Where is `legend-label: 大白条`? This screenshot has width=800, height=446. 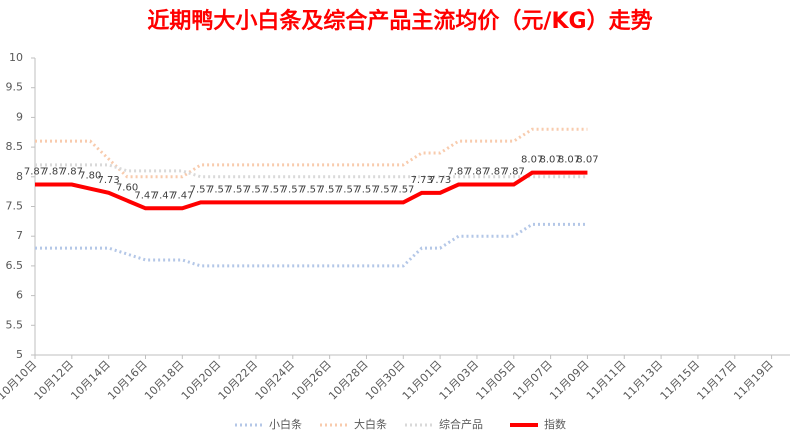 legend-label: 大白条 is located at coordinates (370, 424).